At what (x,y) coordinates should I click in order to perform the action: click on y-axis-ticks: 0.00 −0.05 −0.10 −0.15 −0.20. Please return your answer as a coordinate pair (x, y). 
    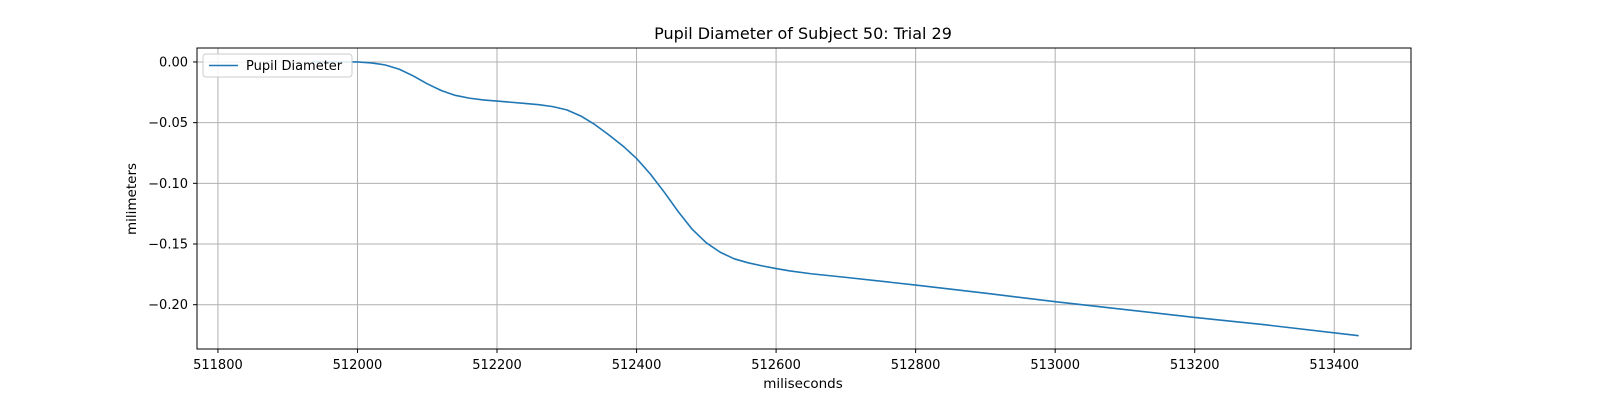
    Looking at the image, I should click on (172, 184).